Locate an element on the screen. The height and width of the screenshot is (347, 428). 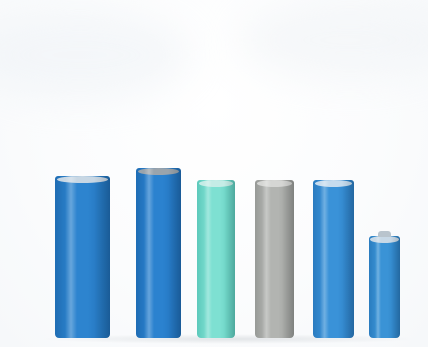
background-haze-left is located at coordinates (95, 55).